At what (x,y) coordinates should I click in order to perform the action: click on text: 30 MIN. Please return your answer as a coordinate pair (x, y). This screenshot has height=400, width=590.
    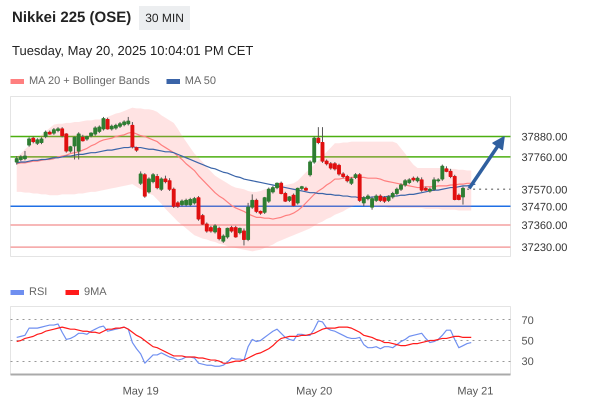
    Looking at the image, I should click on (164, 18).